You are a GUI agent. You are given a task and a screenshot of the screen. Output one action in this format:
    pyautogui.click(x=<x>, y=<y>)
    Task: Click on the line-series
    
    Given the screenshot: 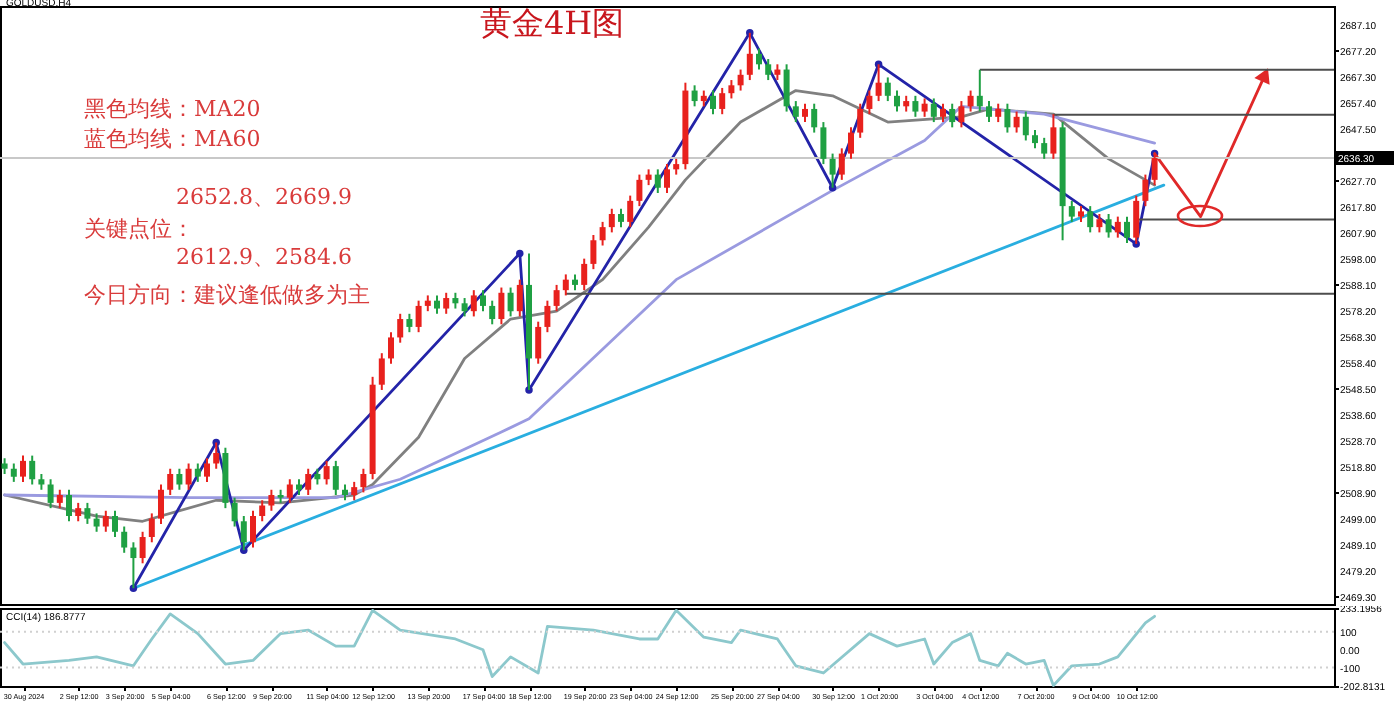 What is the action you would take?
    pyautogui.click(x=579, y=647)
    